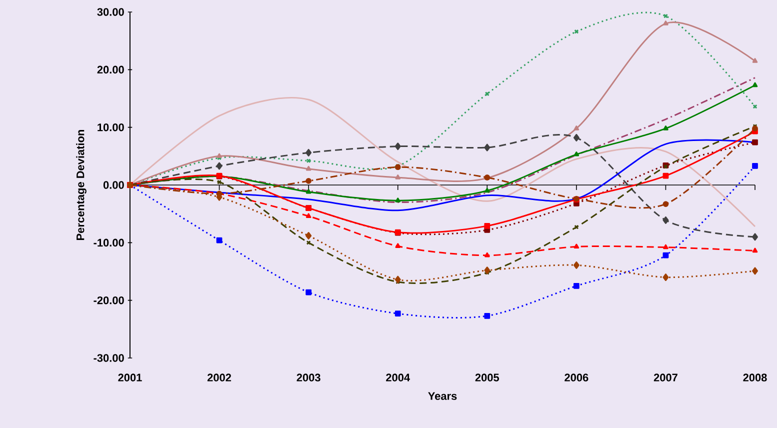  I want to click on x-axis-title: Years, so click(442, 396).